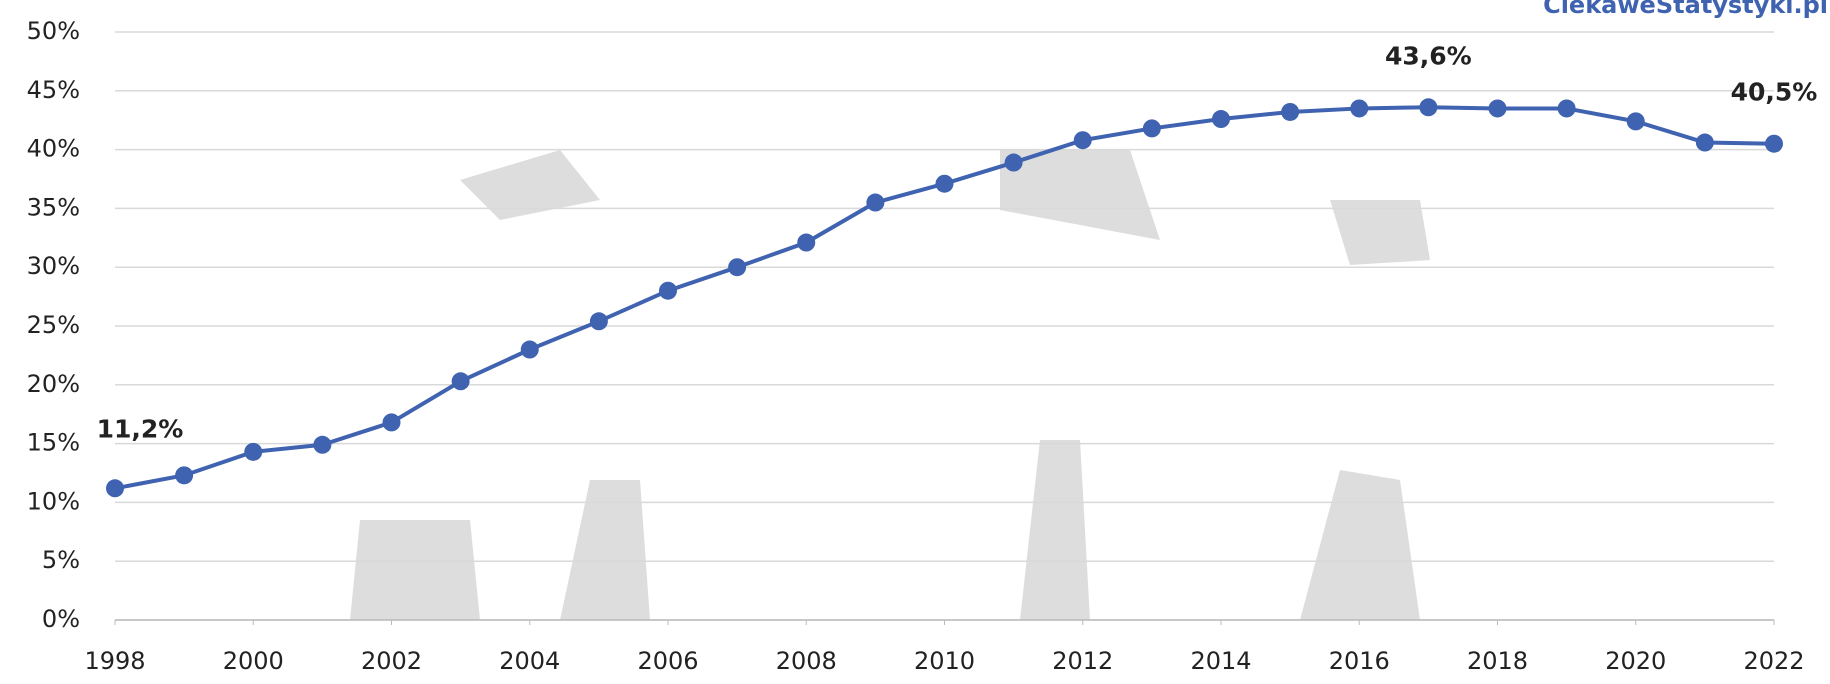 The width and height of the screenshot is (1830, 684). I want to click on y-tick-label: 35%, so click(53, 207).